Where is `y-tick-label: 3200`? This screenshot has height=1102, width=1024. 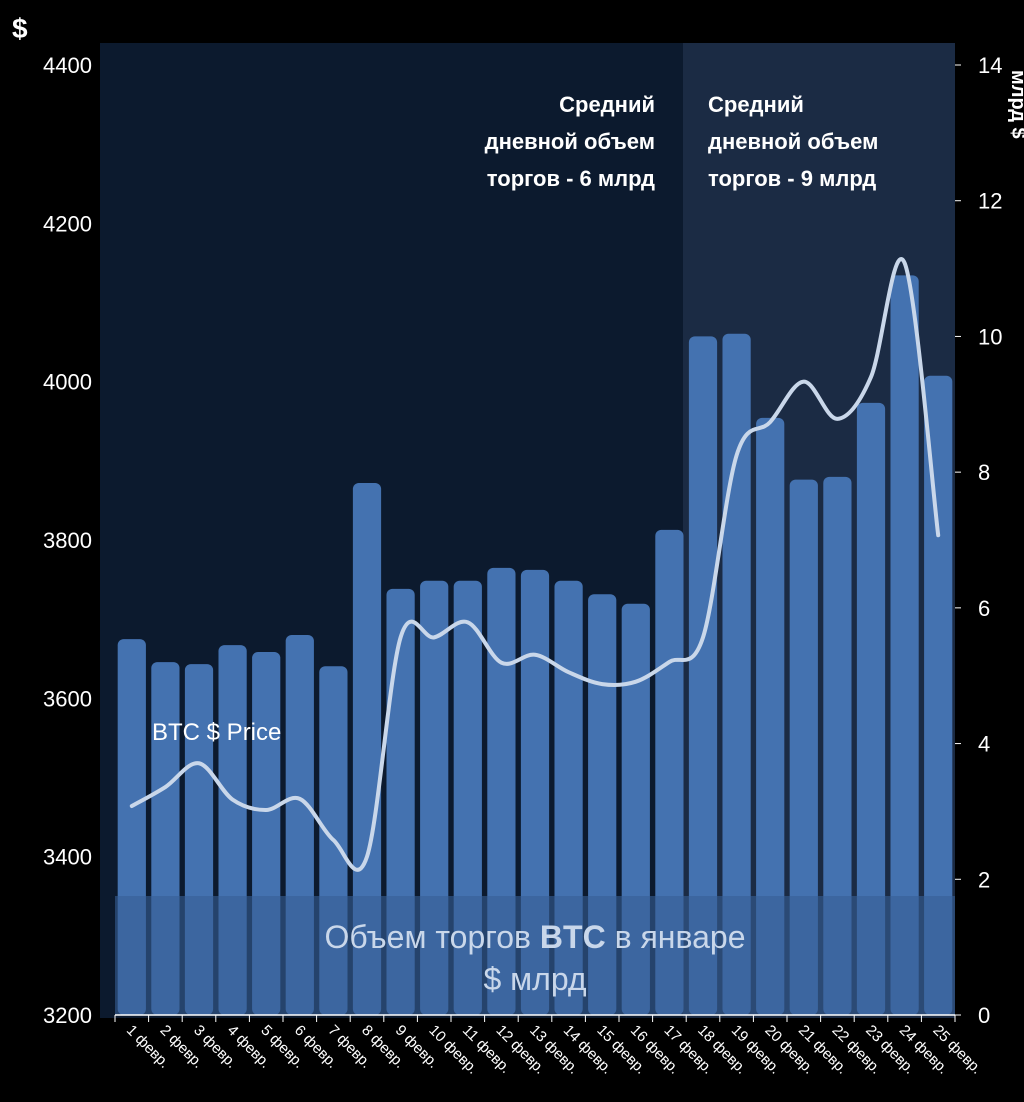 y-tick-label: 3200 is located at coordinates (67, 1015).